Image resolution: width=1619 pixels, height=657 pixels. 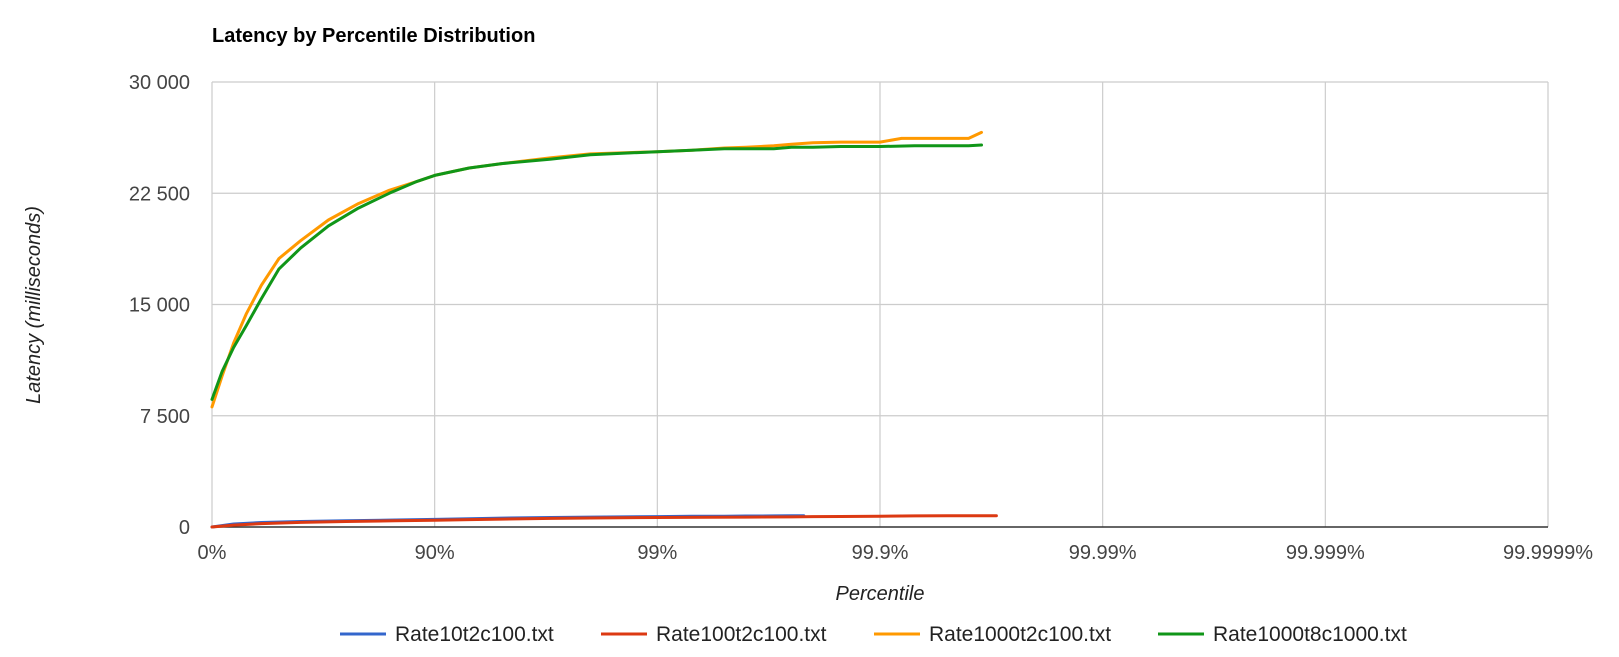 I want to click on x-tick-label: 99%, so click(x=657, y=553).